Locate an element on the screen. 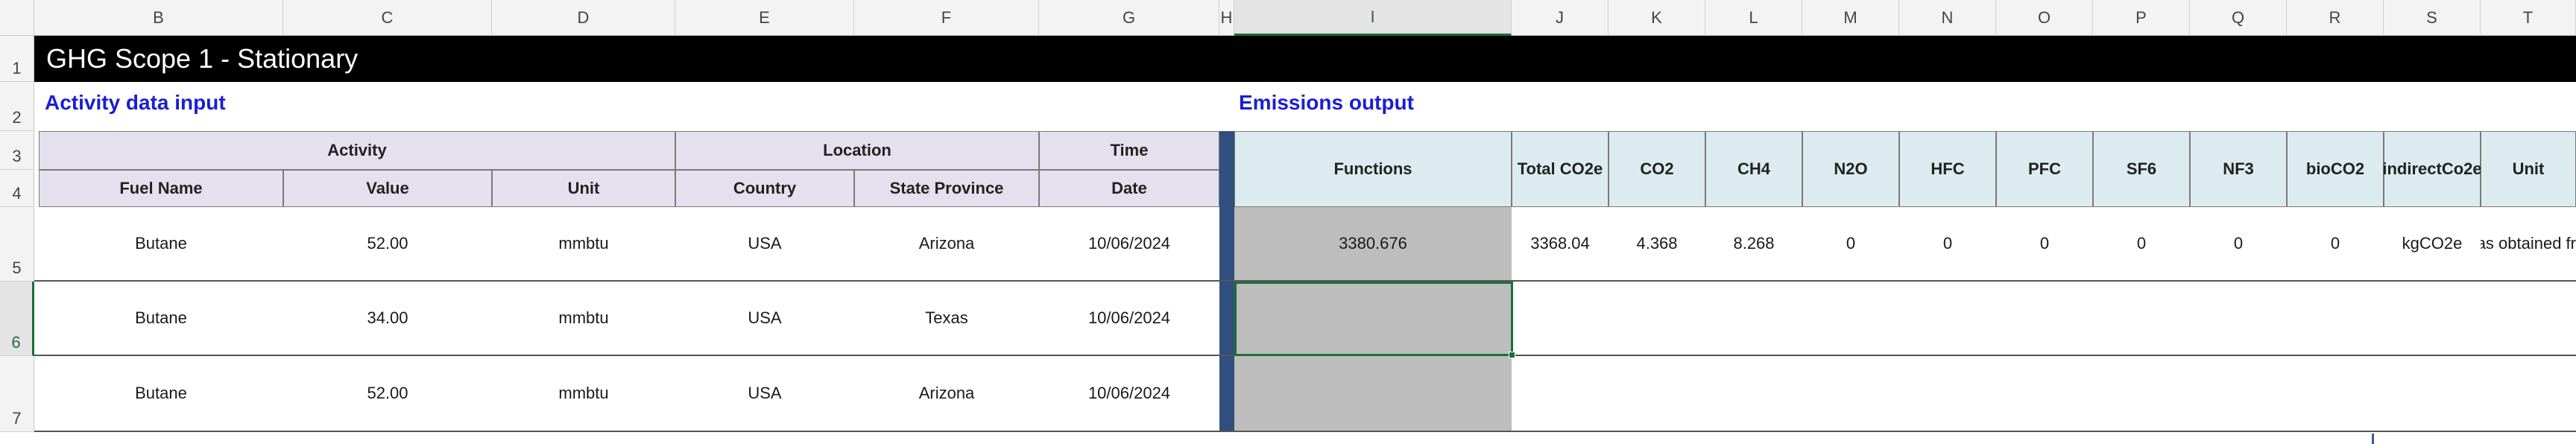 This screenshot has height=444, width=2576. sheet-title: GHG Scope 1 - Stationary is located at coordinates (1305, 59).